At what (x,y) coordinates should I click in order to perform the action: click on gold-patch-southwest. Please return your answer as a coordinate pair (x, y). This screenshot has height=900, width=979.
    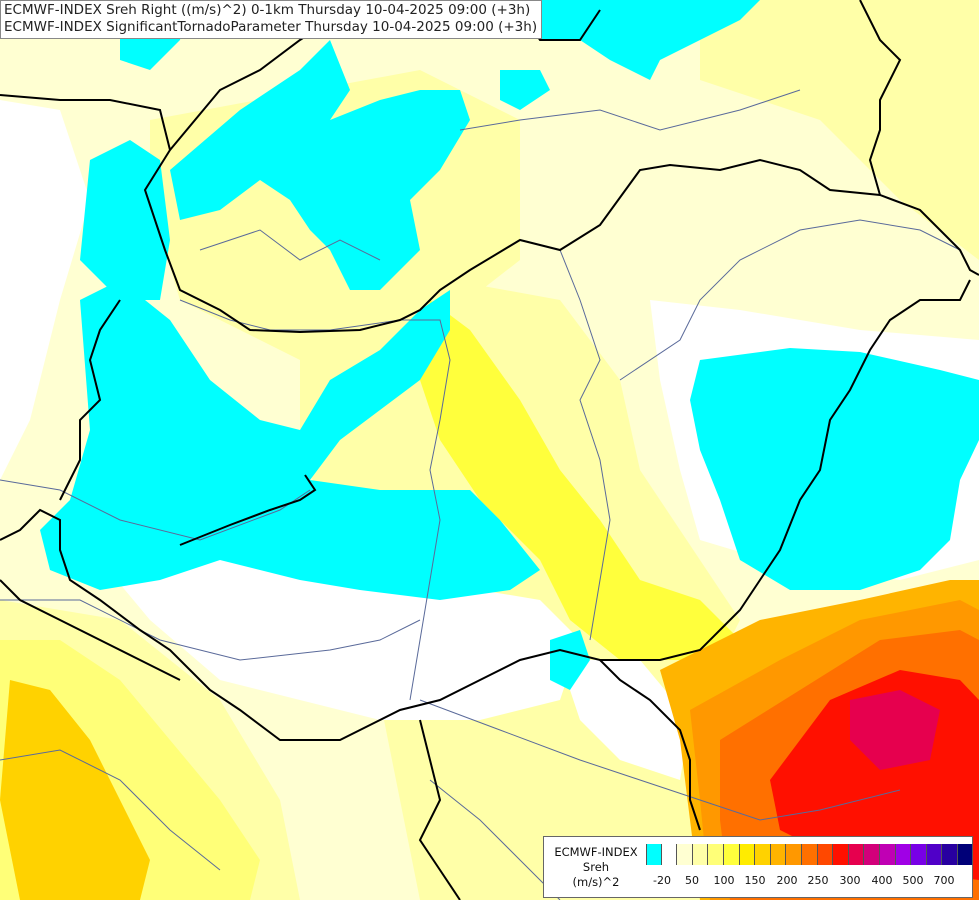
    Looking at the image, I should click on (75, 790).